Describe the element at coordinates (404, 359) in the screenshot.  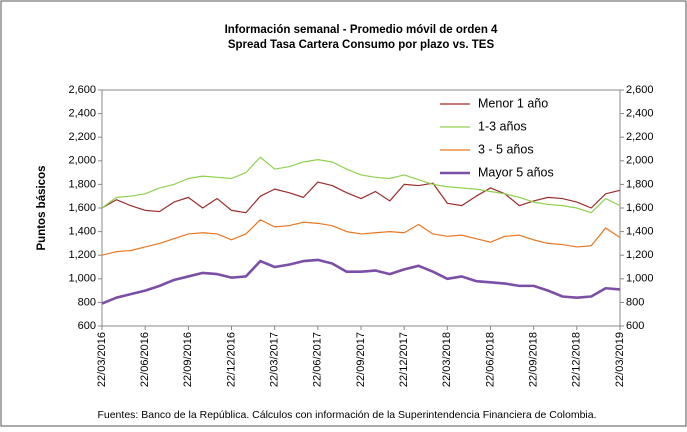
I see `x-tick-label: 22/12/2017` at that location.